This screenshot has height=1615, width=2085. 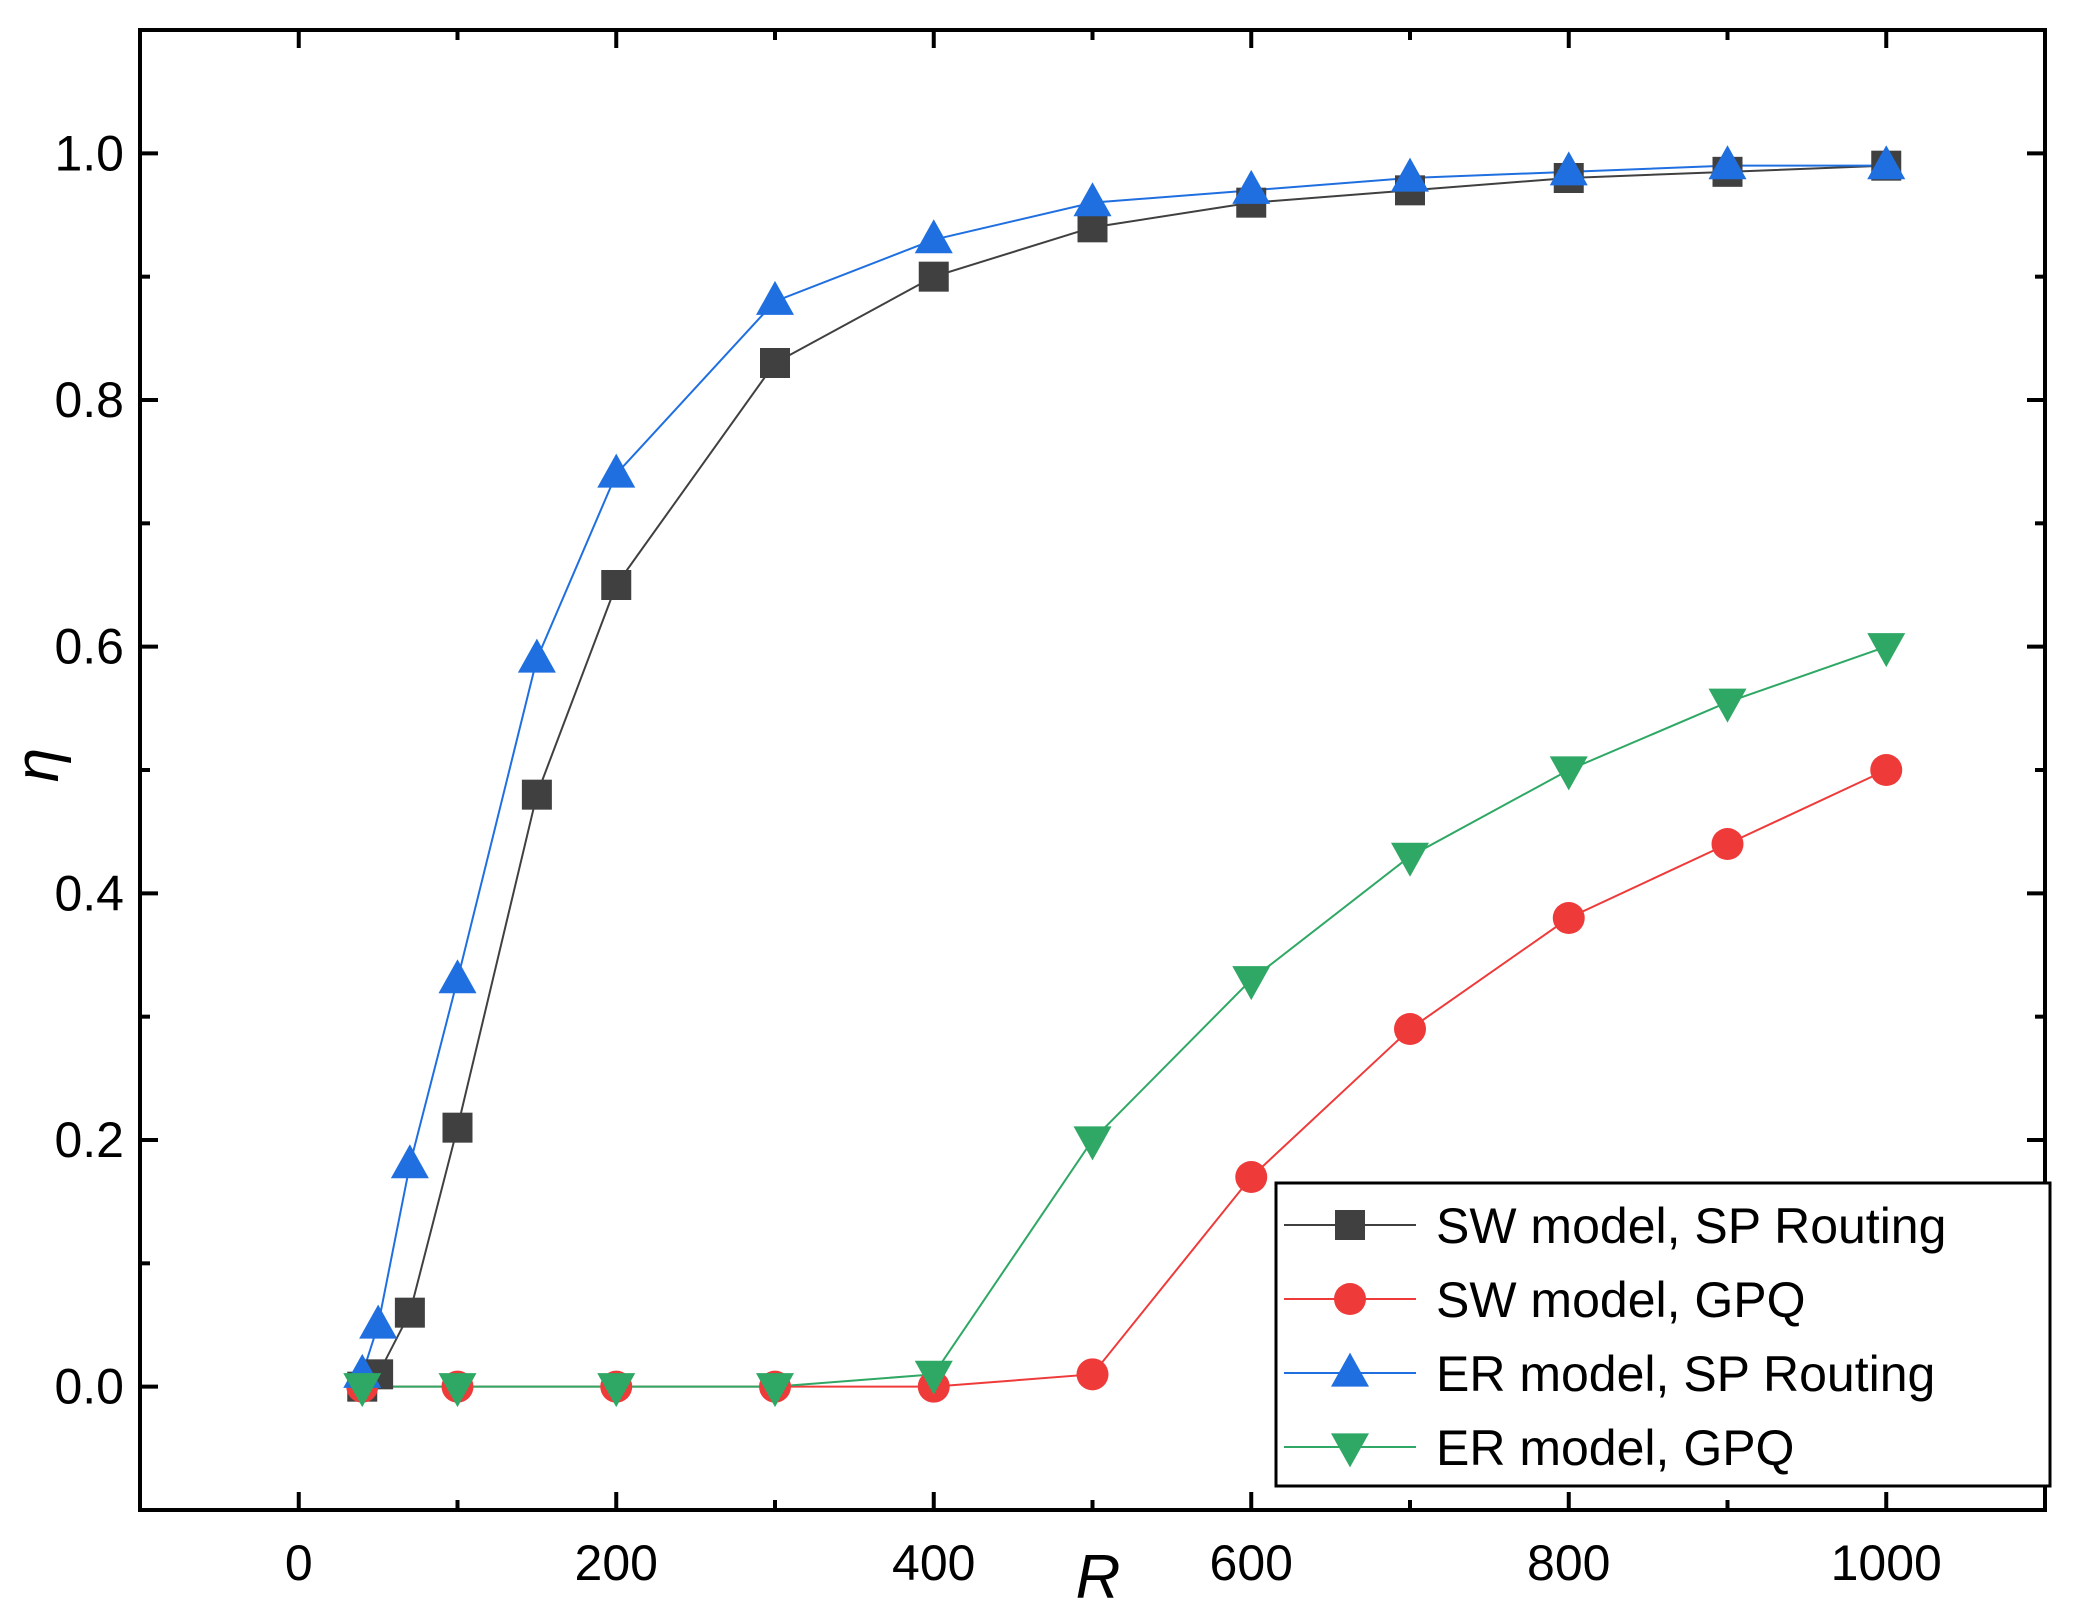 What do you see at coordinates (1621, 1300) in the screenshot?
I see `legend-label-2: SW model, GPQ` at bounding box center [1621, 1300].